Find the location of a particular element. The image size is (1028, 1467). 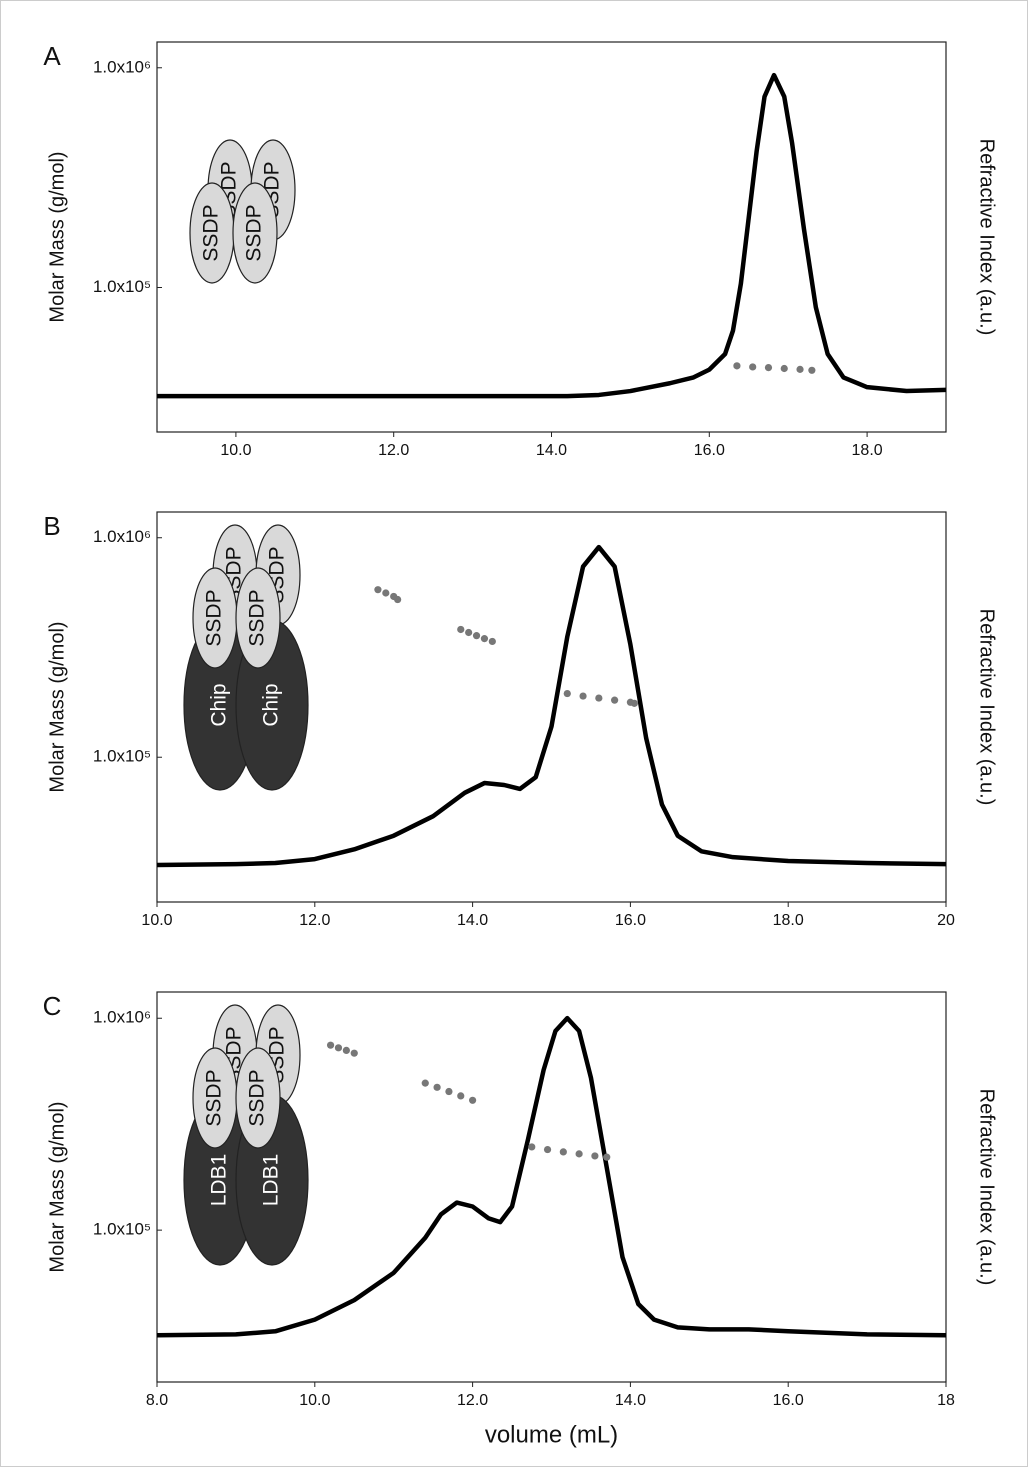

panel-label: B is located at coordinates (51, 526).